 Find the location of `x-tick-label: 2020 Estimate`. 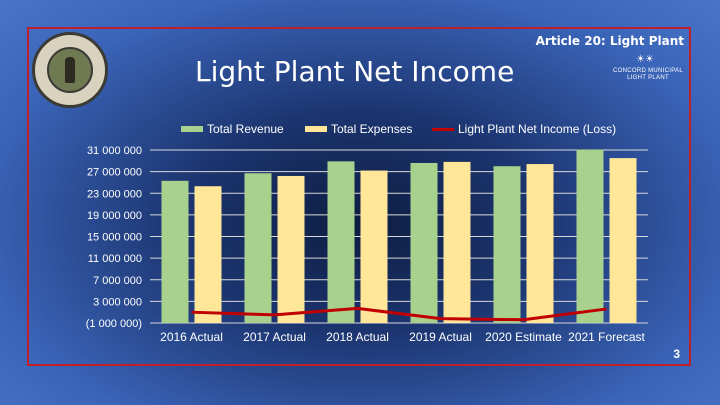

x-tick-label: 2020 Estimate is located at coordinates (523, 337).